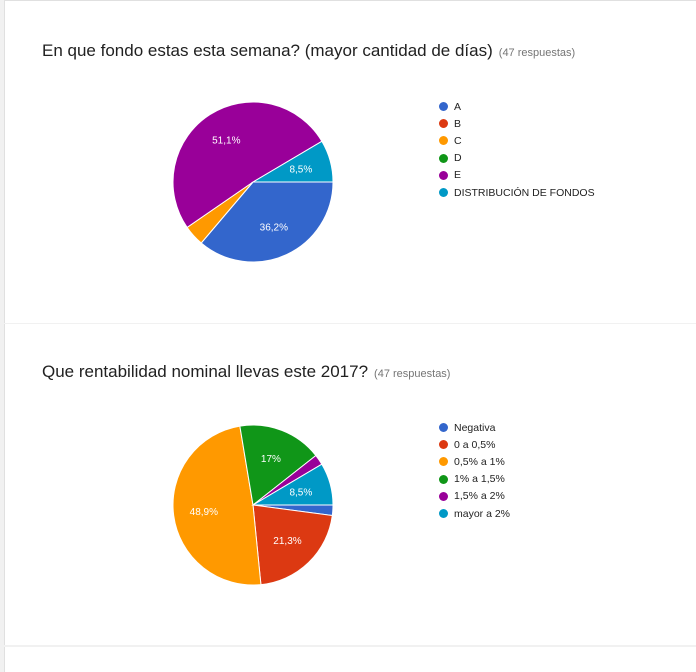 Image resolution: width=696 pixels, height=672 pixels. What do you see at coordinates (479, 479) in the screenshot?
I see `legend-label: 1% a 1,5%` at bounding box center [479, 479].